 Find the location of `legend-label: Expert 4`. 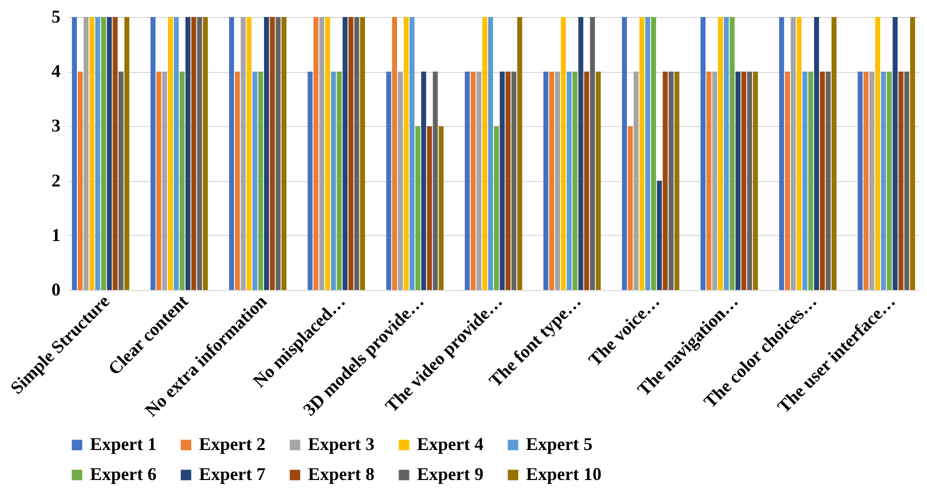

legend-label: Expert 4 is located at coordinates (450, 444).